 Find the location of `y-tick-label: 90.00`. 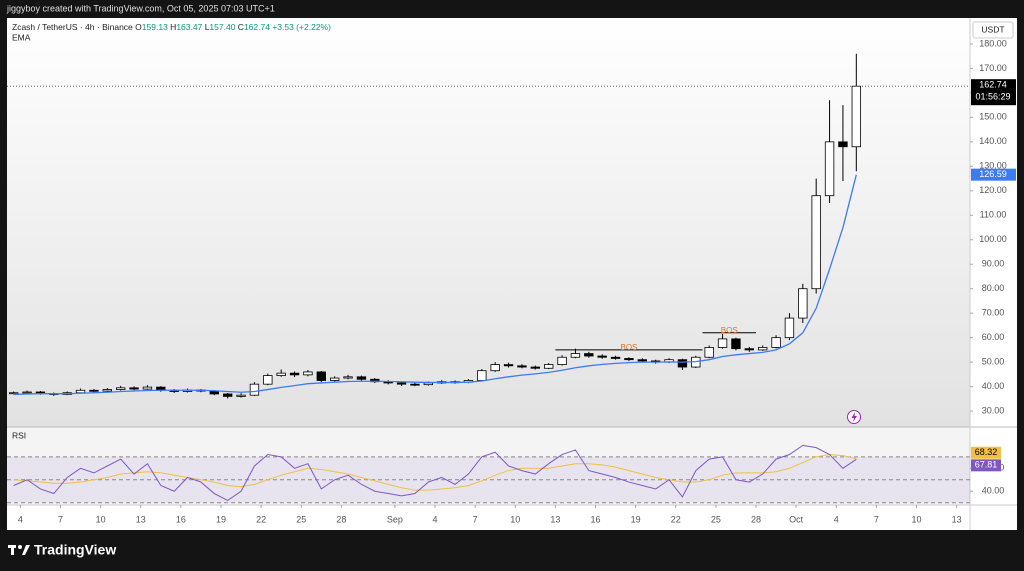

y-tick-label: 90.00 is located at coordinates (993, 264).